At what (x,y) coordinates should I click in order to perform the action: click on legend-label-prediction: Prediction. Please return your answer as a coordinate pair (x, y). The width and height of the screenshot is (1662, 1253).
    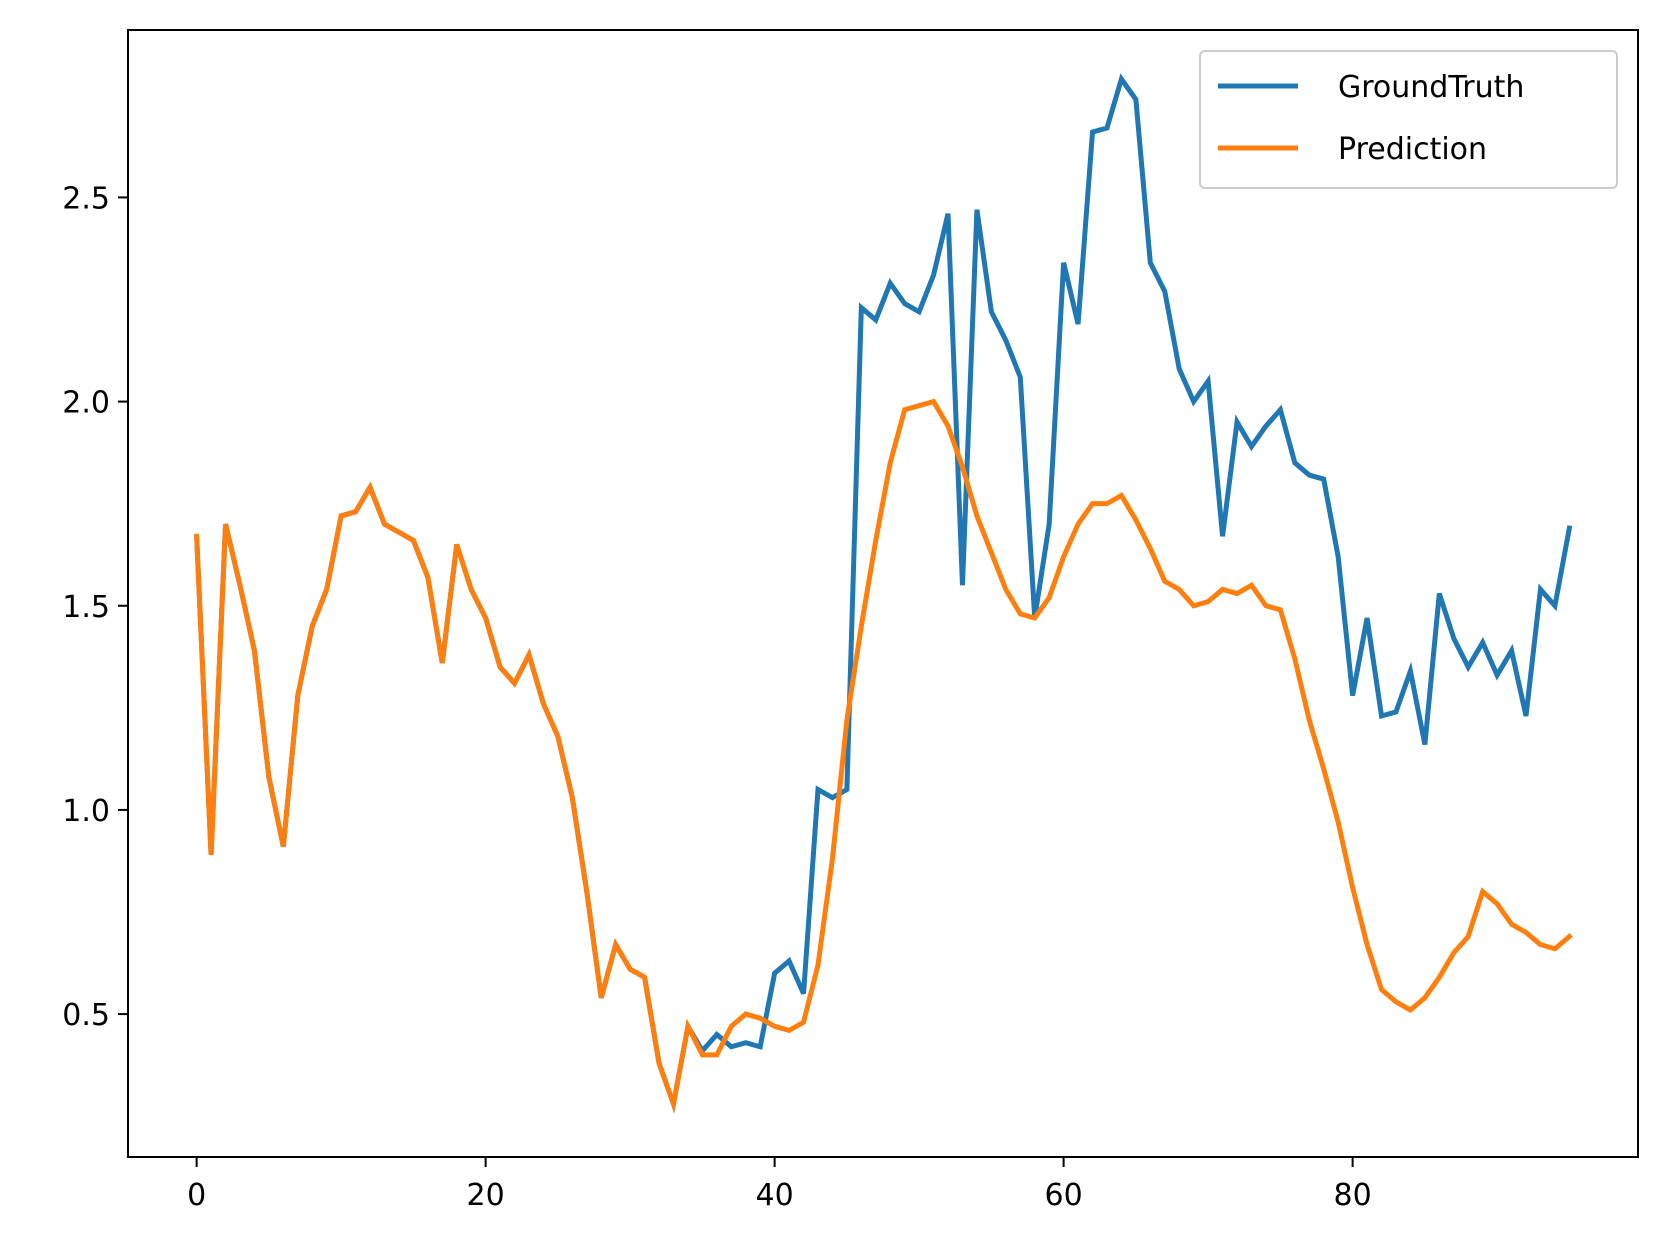
    Looking at the image, I should click on (1412, 149).